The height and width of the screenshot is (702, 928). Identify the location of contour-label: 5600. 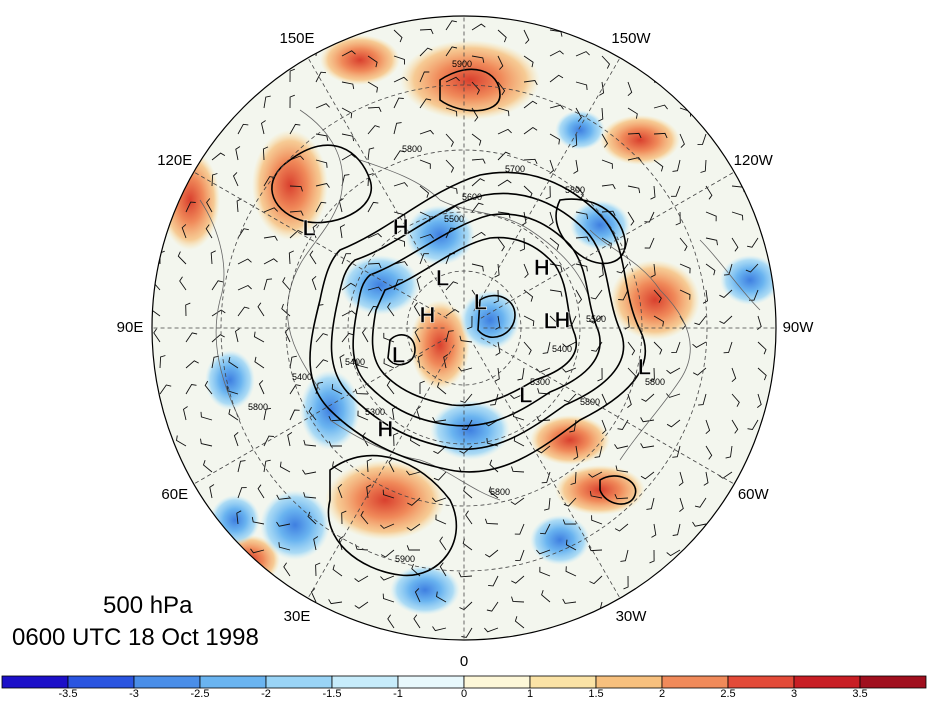
(472, 197).